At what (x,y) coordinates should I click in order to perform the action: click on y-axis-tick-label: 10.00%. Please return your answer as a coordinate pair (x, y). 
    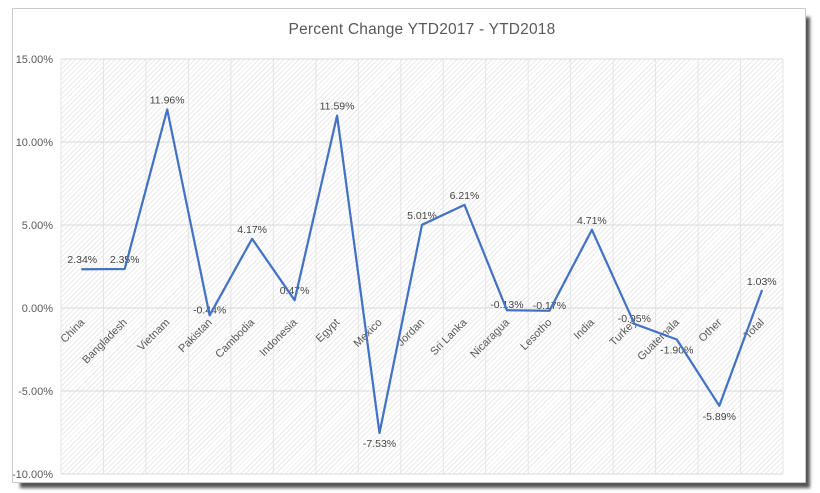
    Looking at the image, I should click on (35, 143).